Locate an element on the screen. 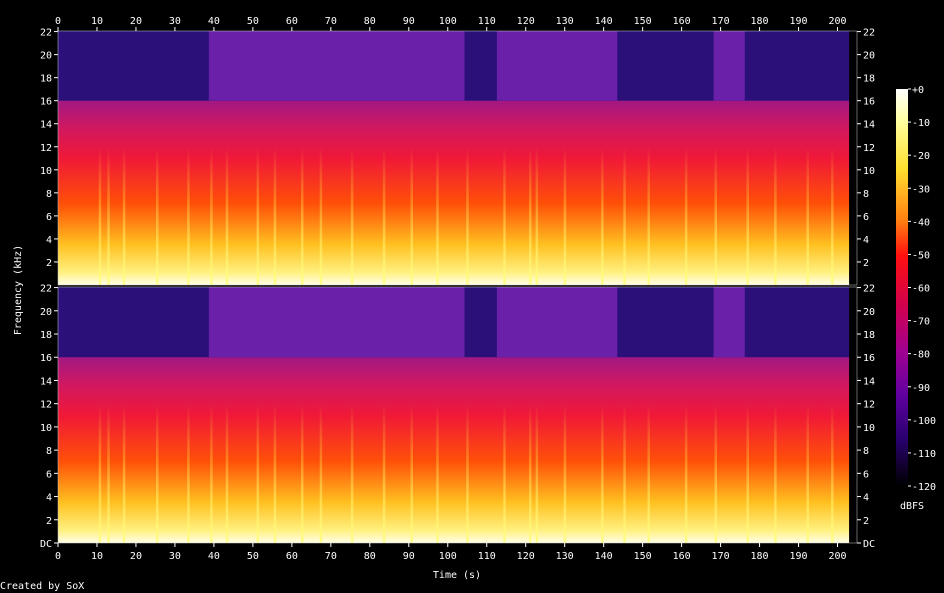 The image size is (944, 593). x-tick-label: 20 is located at coordinates (136, 21).